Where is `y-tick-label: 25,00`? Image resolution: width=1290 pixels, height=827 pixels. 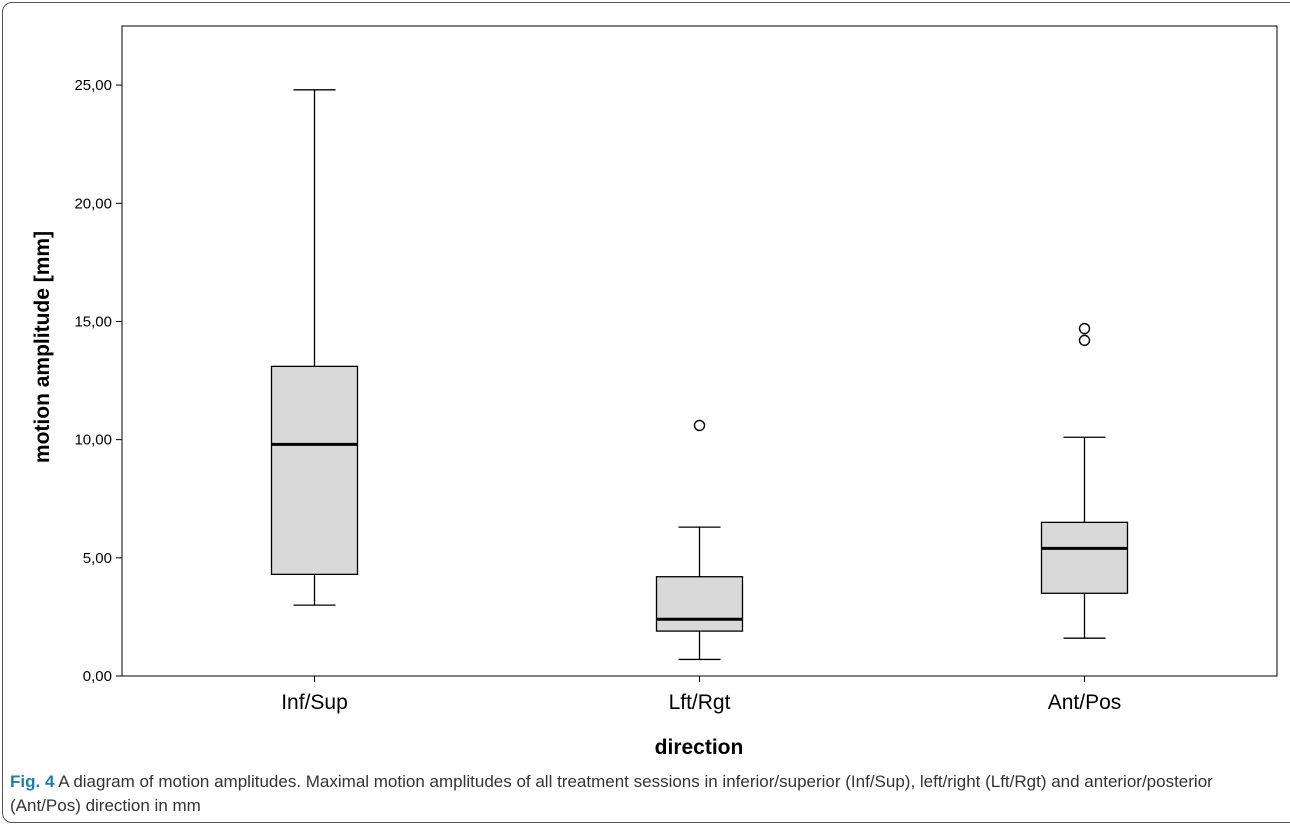 y-tick-label: 25,00 is located at coordinates (93, 85).